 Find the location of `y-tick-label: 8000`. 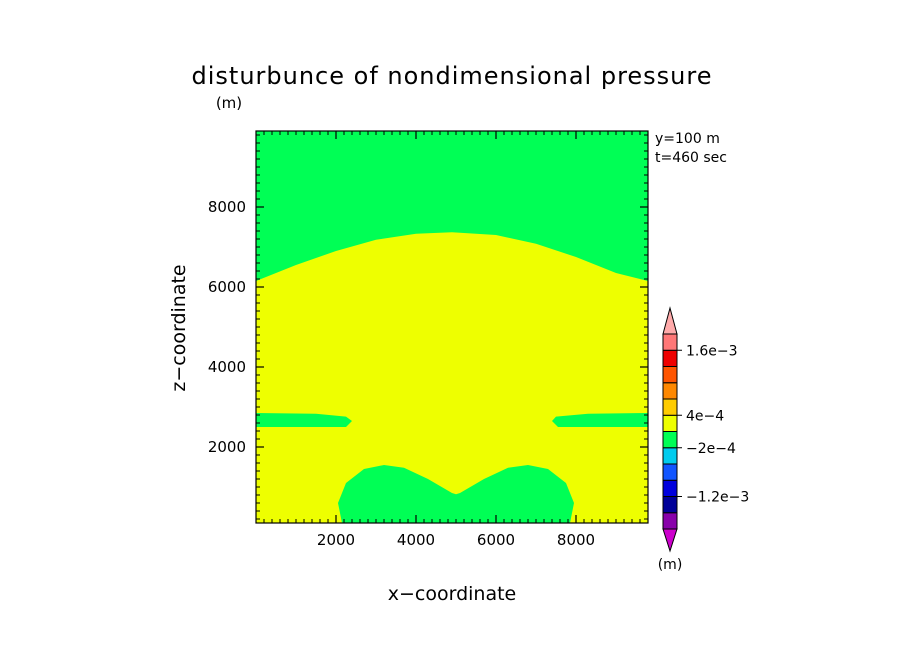

y-tick-label: 8000 is located at coordinates (227, 207).